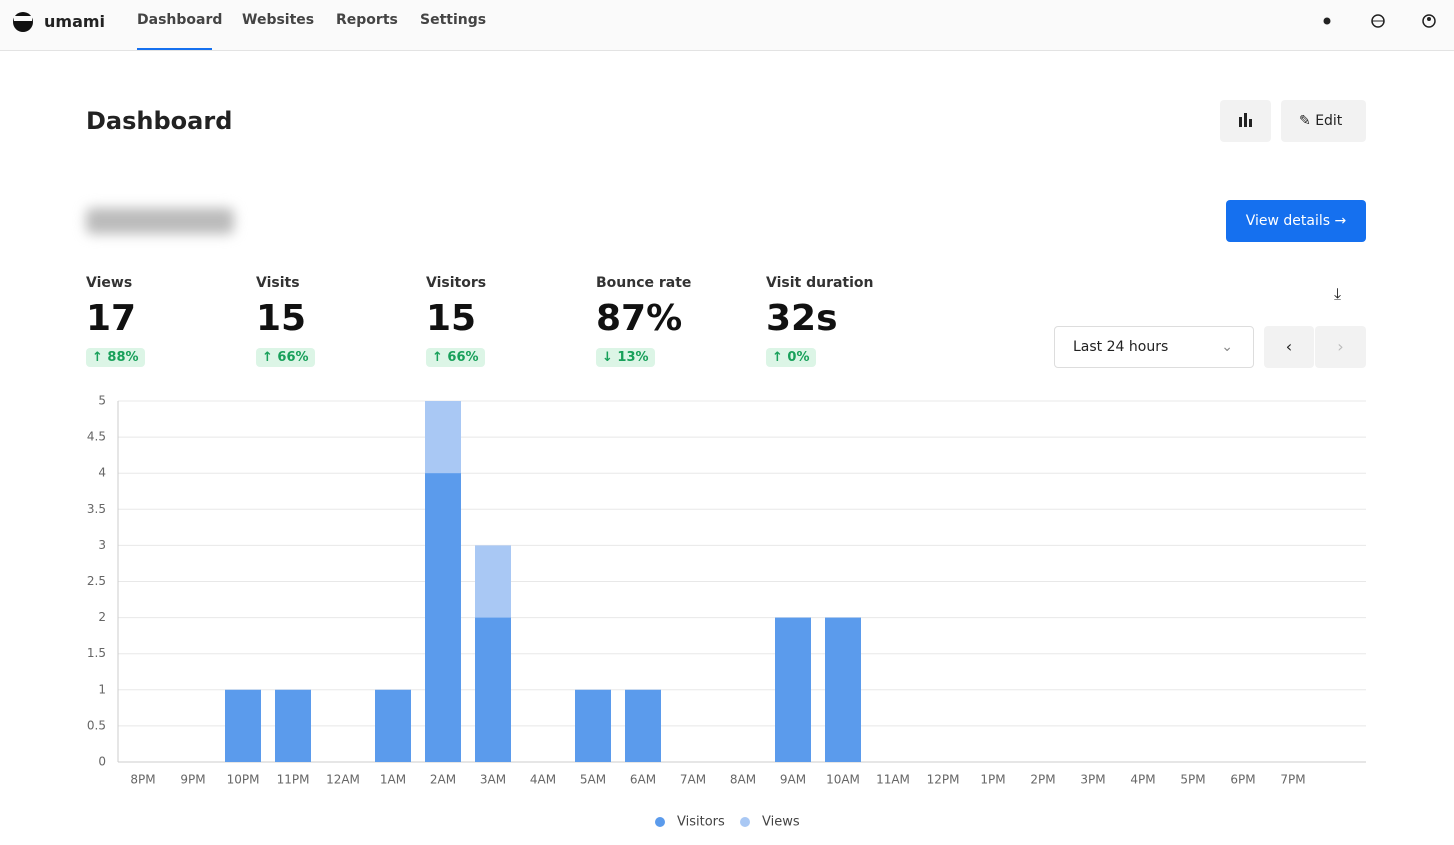  Describe the element at coordinates (633, 357) in the screenshot. I see `change-value: 13%` at that location.